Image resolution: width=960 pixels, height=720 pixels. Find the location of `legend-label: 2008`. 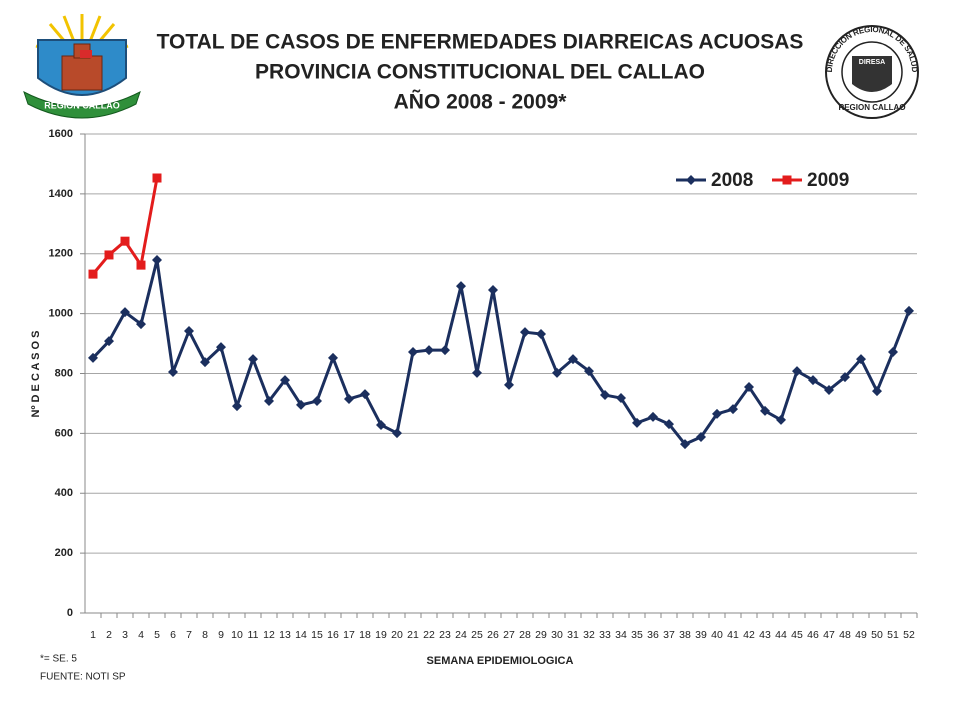

legend-label: 2008 is located at coordinates (732, 180).